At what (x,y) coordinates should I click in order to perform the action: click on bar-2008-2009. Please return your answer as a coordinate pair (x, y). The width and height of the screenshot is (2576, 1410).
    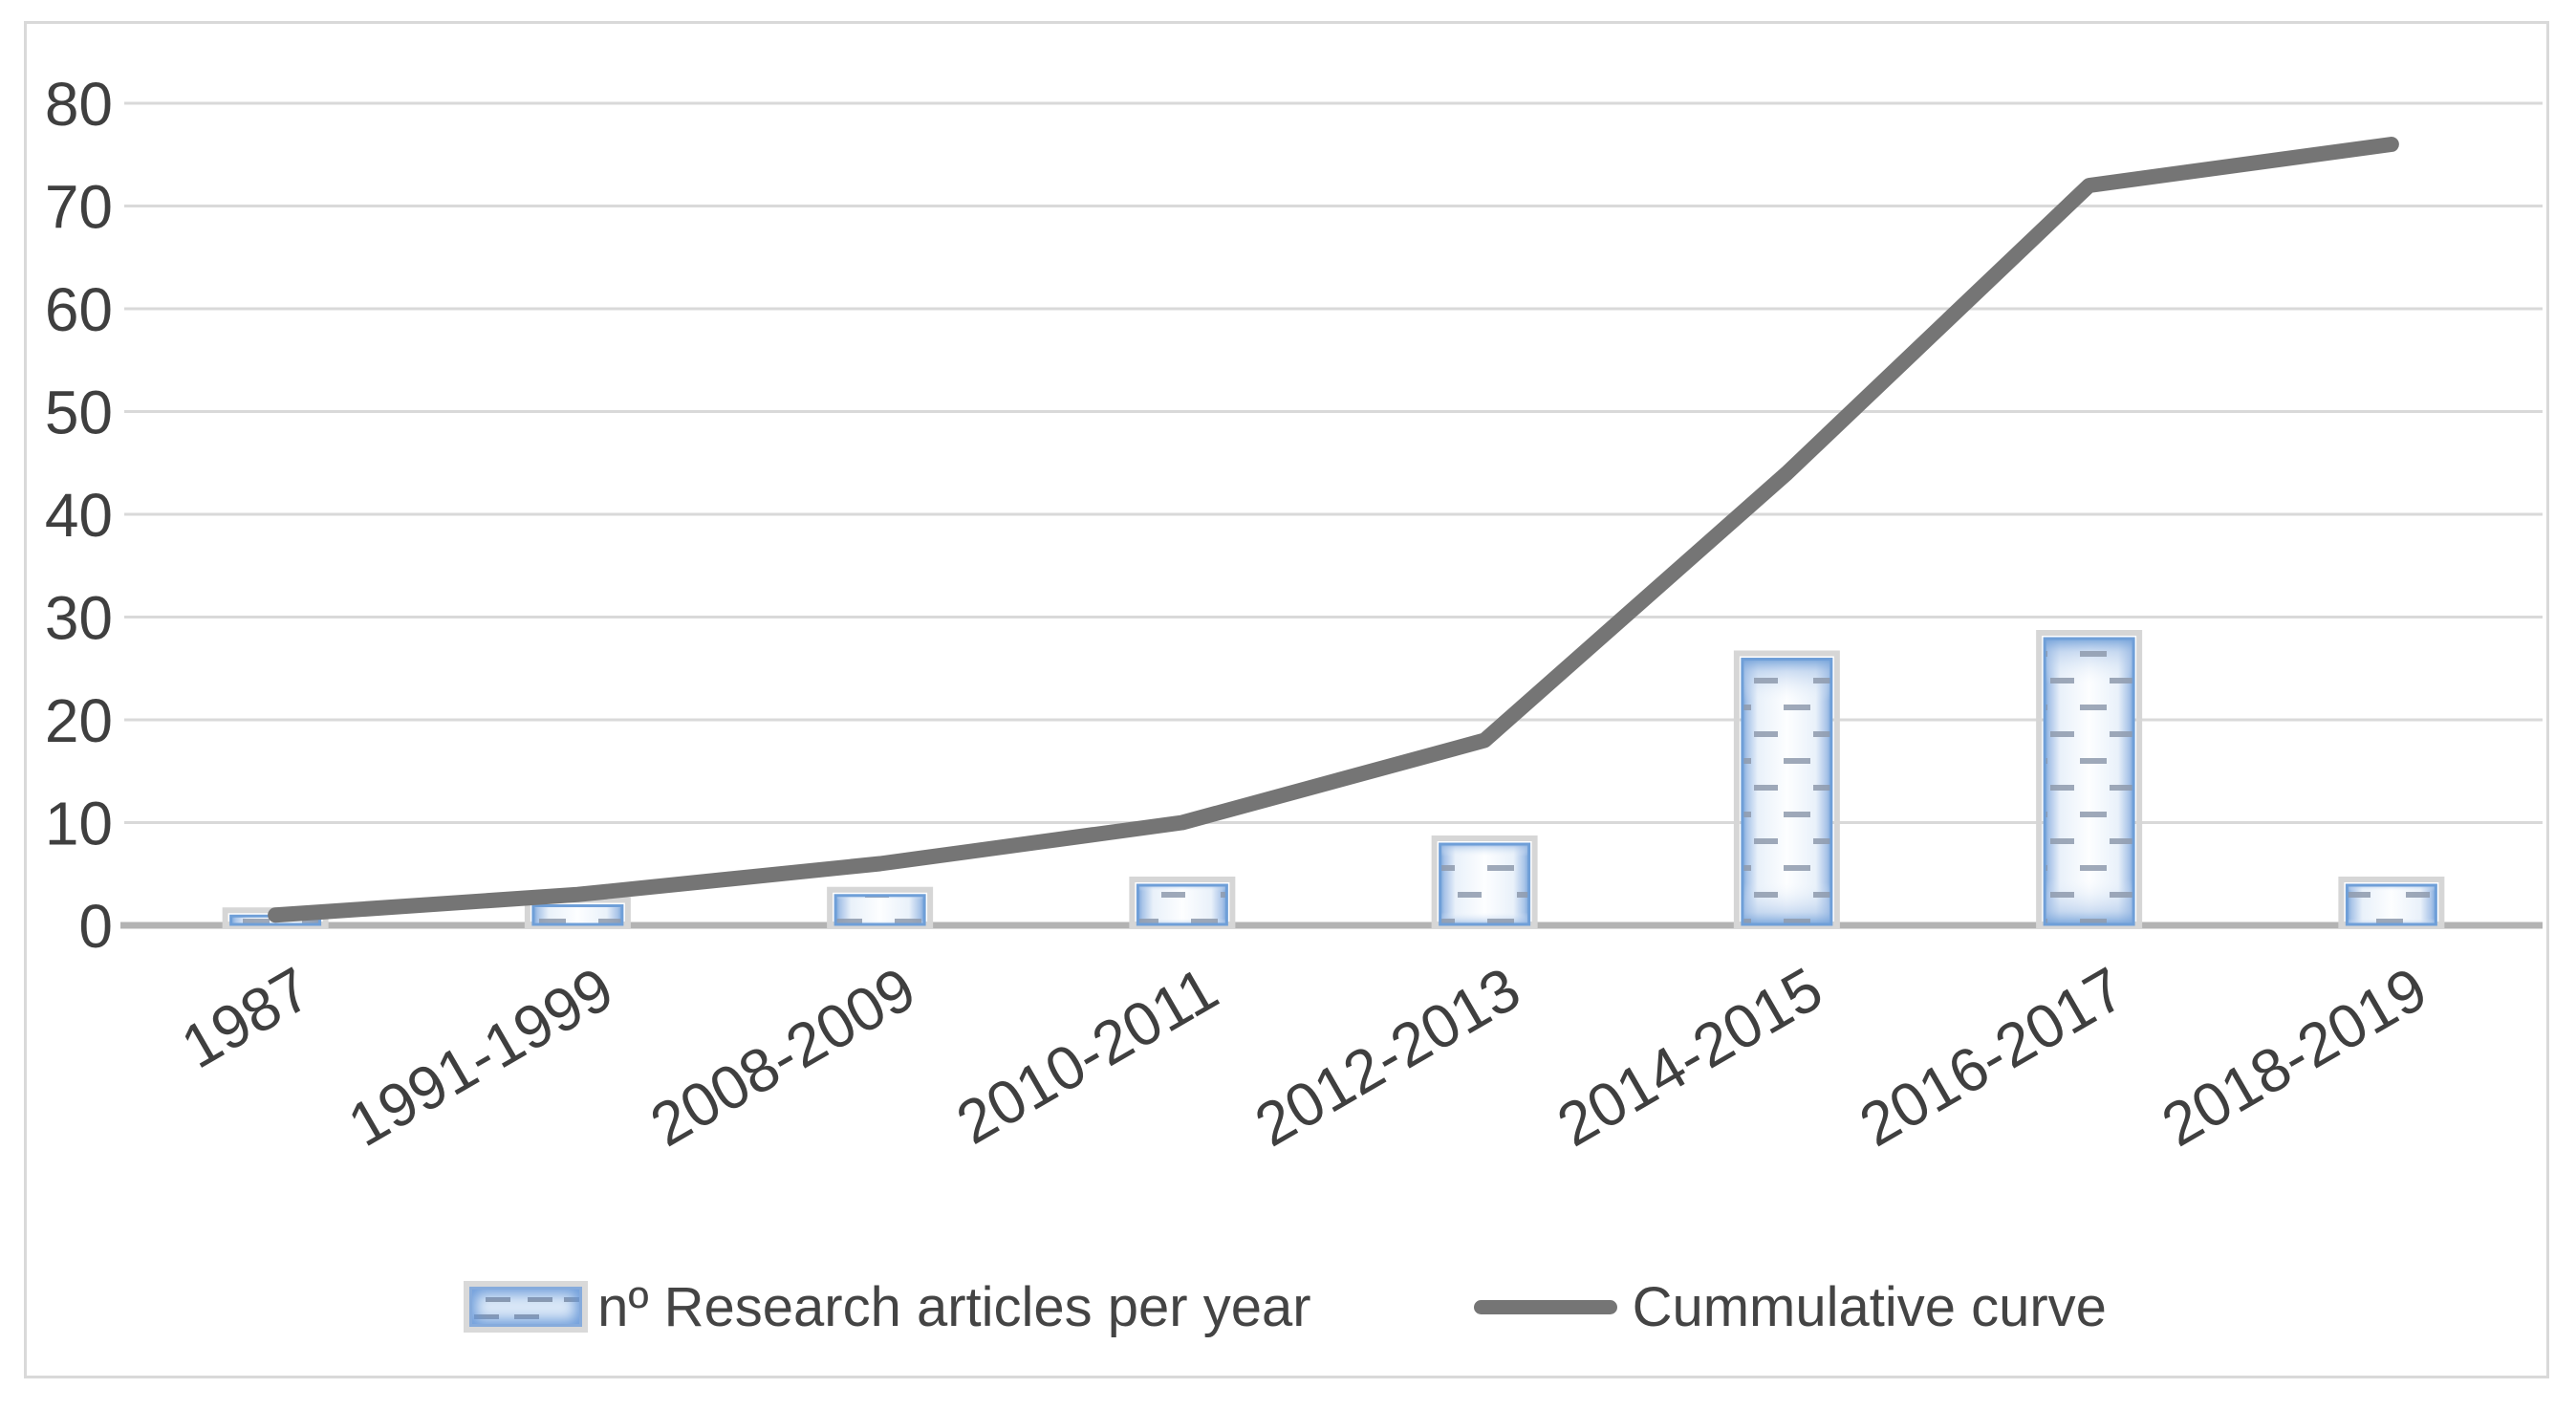
    Looking at the image, I should click on (880, 907).